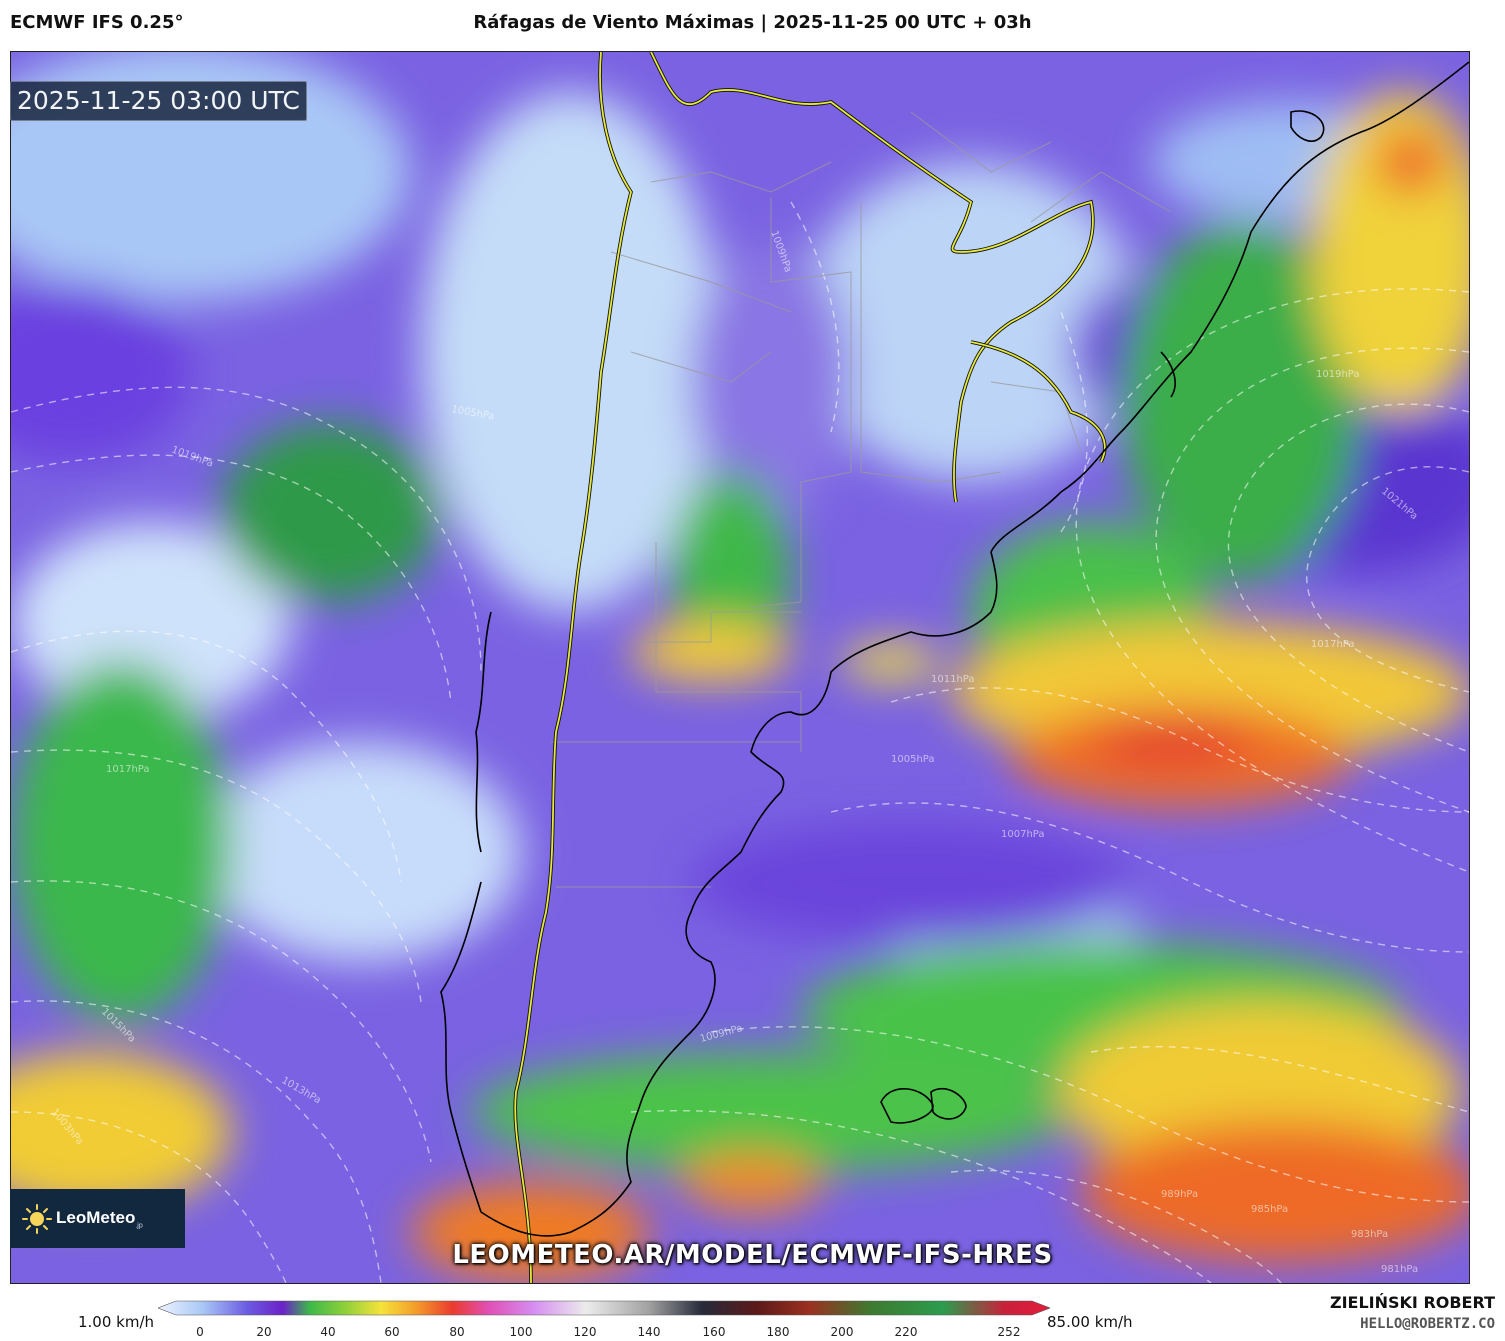 This screenshot has width=1505, height=1341. I want to click on isobar-label: 1019hPa, so click(1338, 374).